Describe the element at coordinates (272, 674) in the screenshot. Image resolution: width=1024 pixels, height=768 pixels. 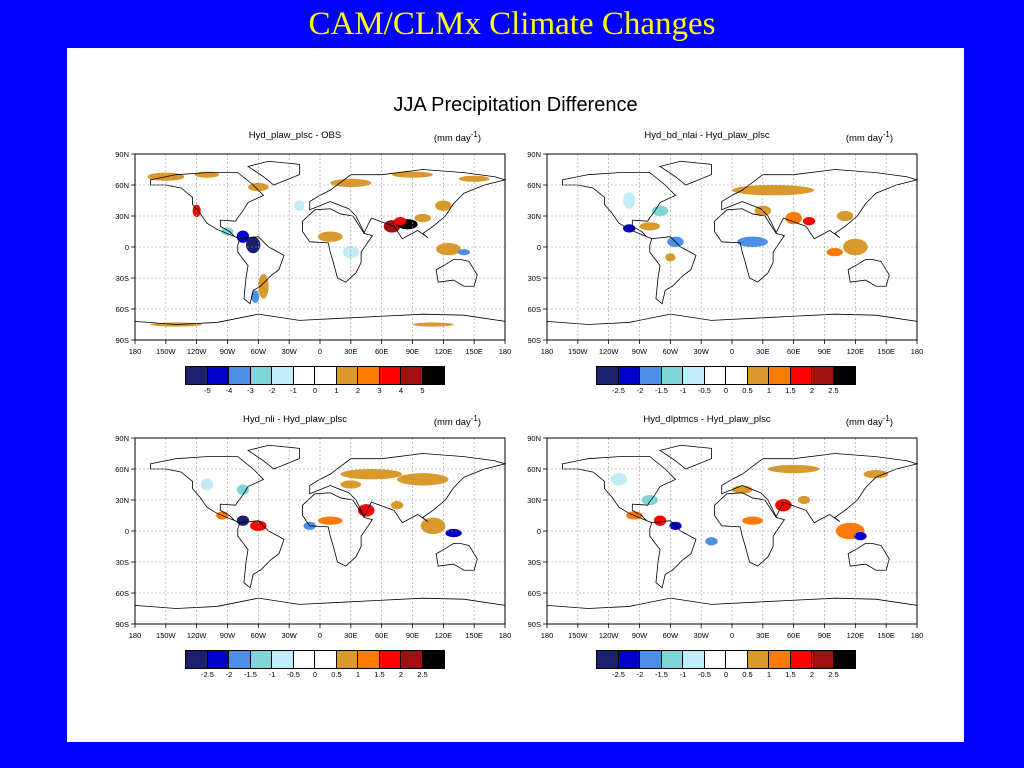
I see `colorbar-label: -1` at that location.